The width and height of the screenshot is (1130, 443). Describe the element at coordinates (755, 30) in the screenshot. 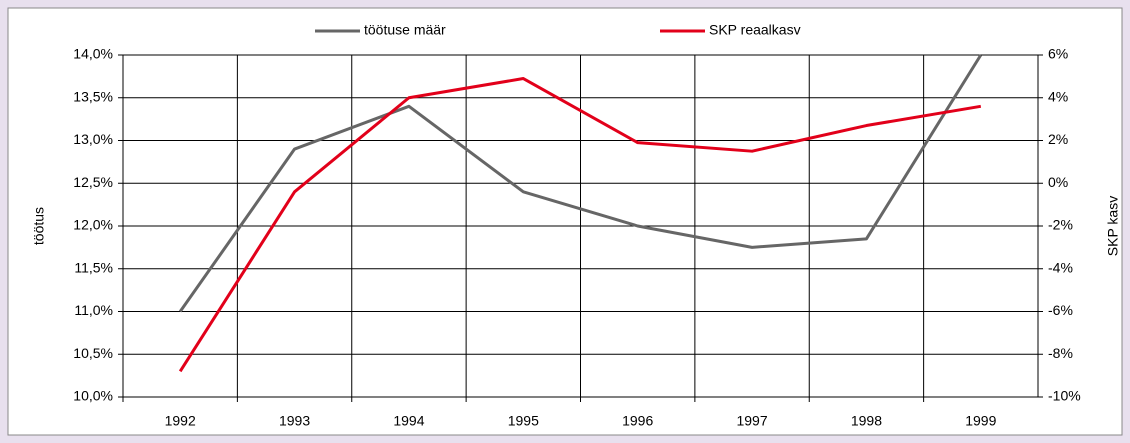

I see `legend-label: SKP reaalkasv` at that location.